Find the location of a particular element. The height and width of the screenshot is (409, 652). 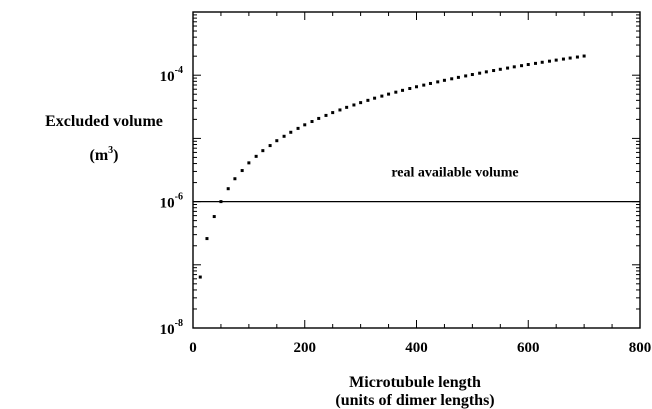

y-tick-label: 10⁻⁴ is located at coordinates (171, 75).